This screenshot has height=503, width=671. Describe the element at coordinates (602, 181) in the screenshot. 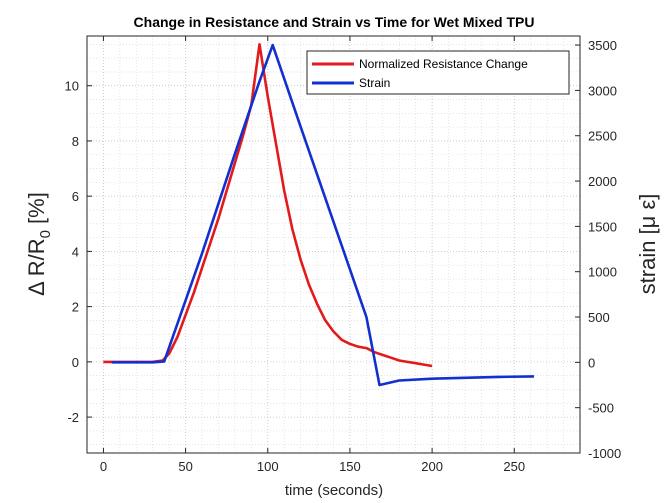

I see `right-y-tick-label: 2000` at that location.